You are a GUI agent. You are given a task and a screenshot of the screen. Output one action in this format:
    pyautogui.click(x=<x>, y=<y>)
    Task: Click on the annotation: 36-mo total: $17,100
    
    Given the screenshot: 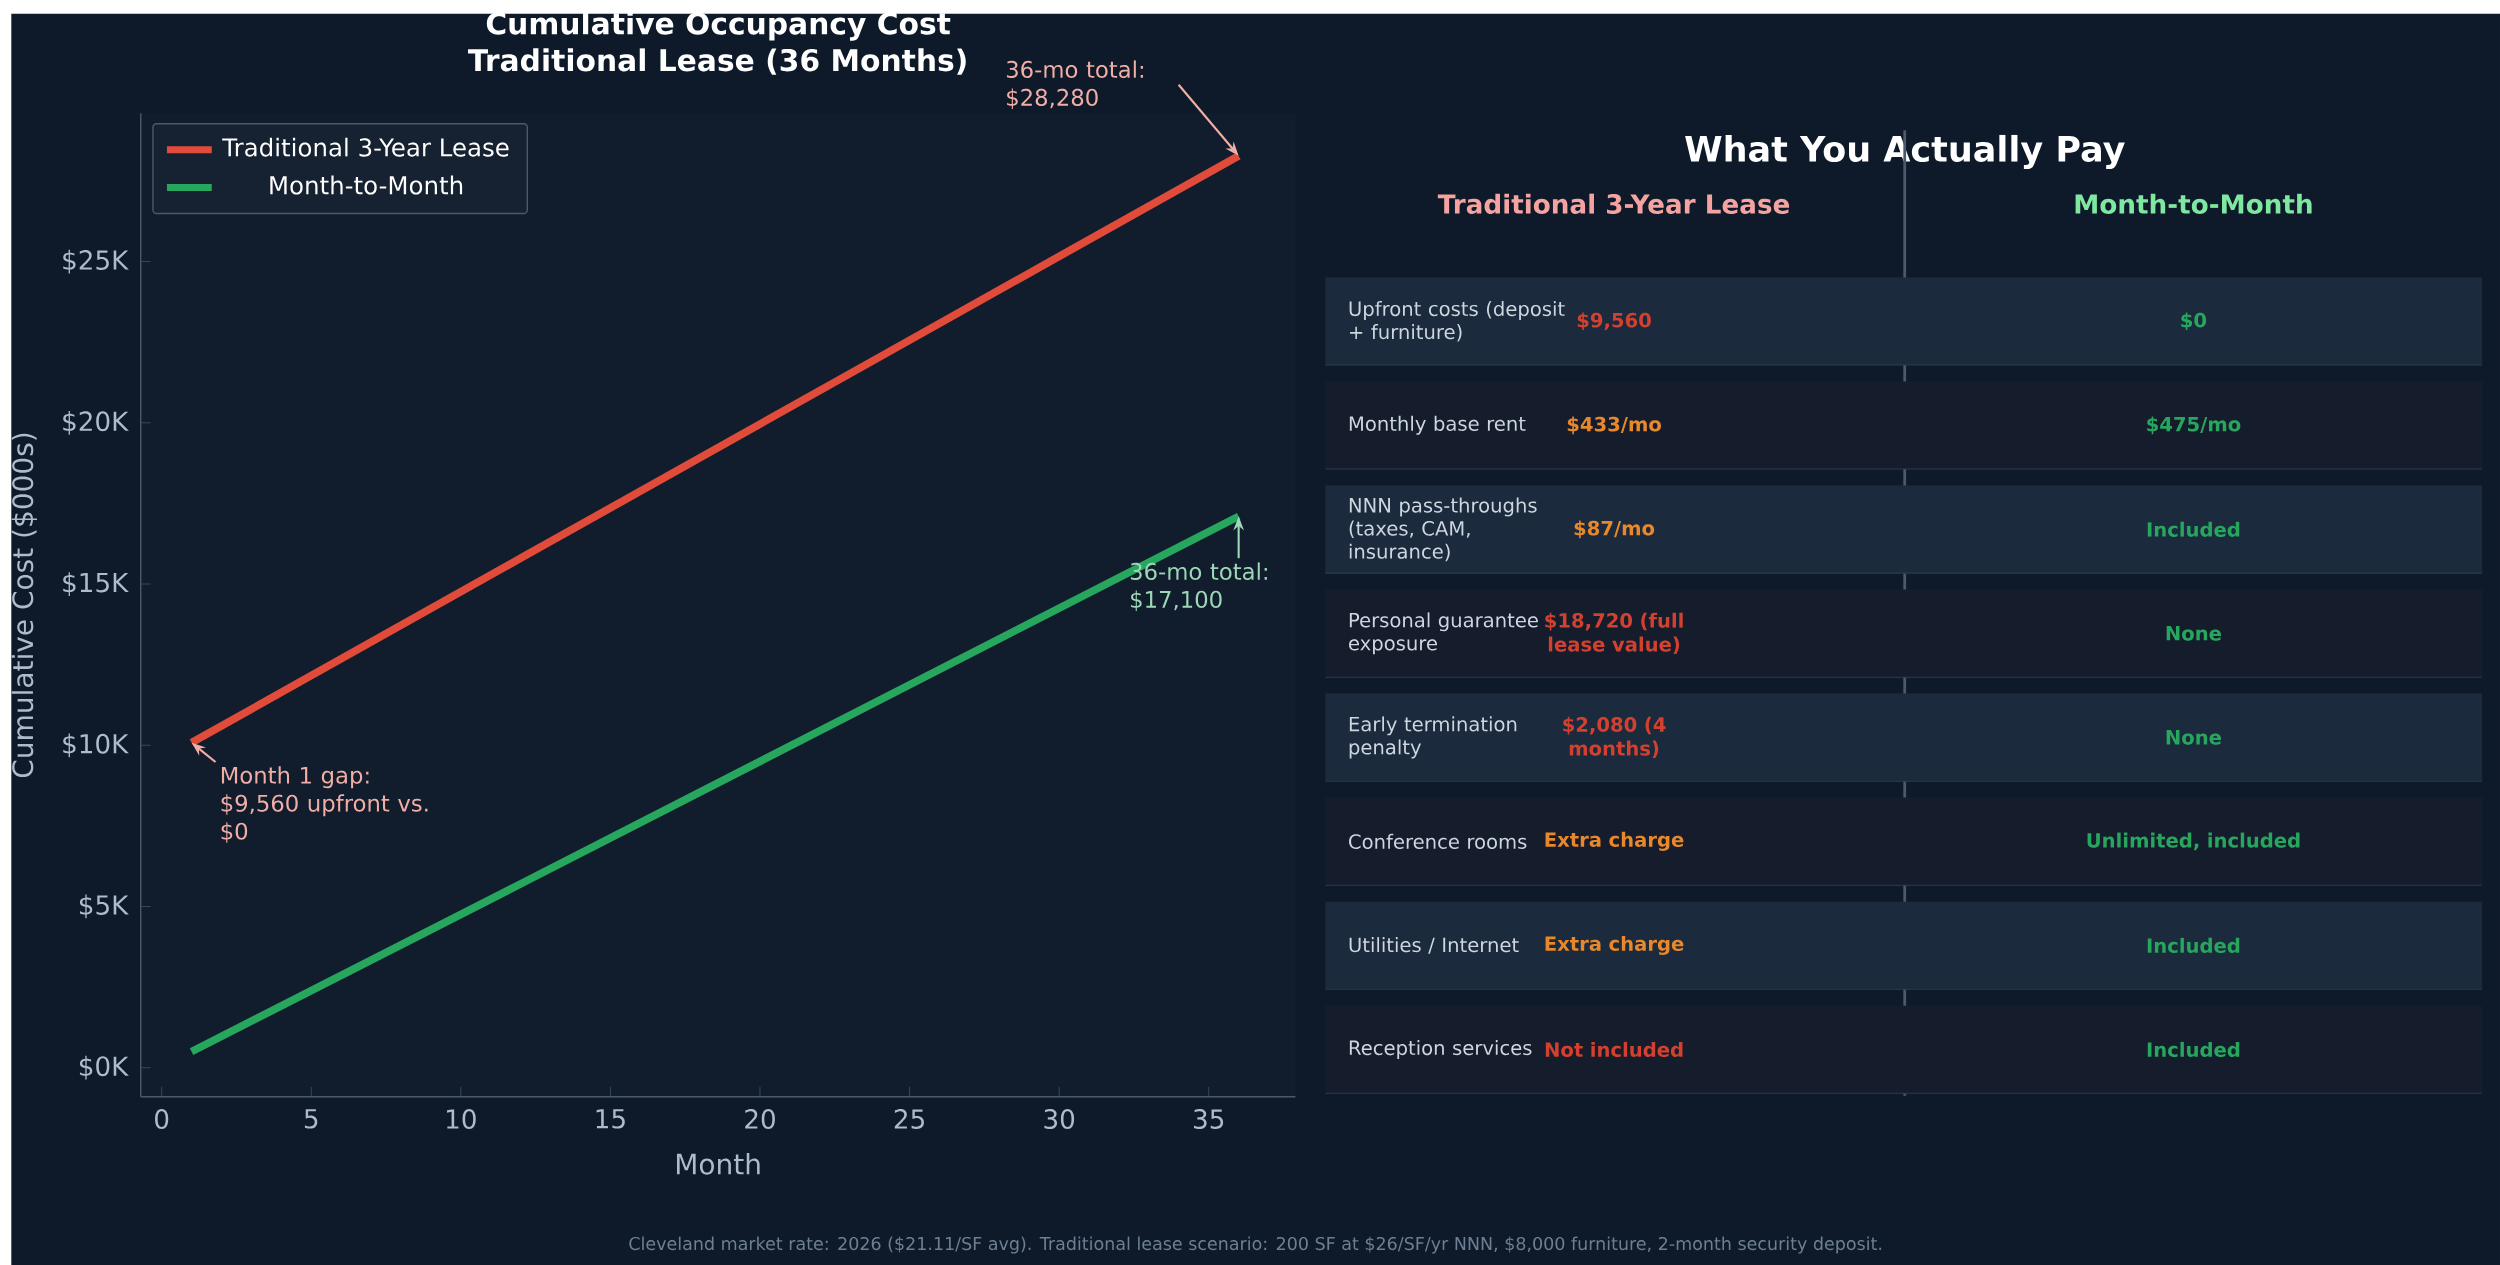 What is the action you would take?
    pyautogui.click(x=1198, y=586)
    